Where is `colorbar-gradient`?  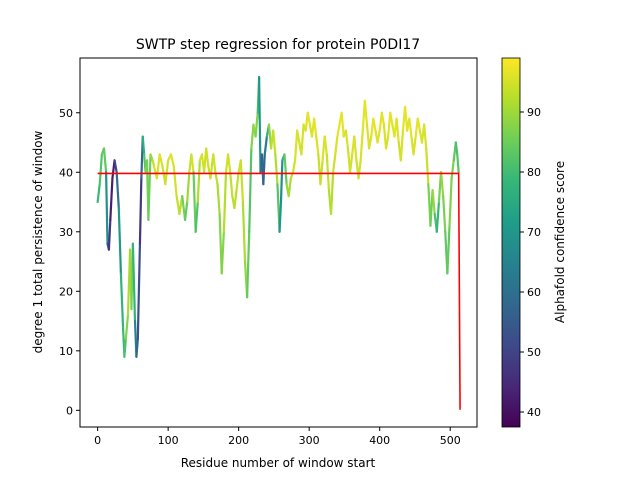 colorbar-gradient is located at coordinates (511, 242).